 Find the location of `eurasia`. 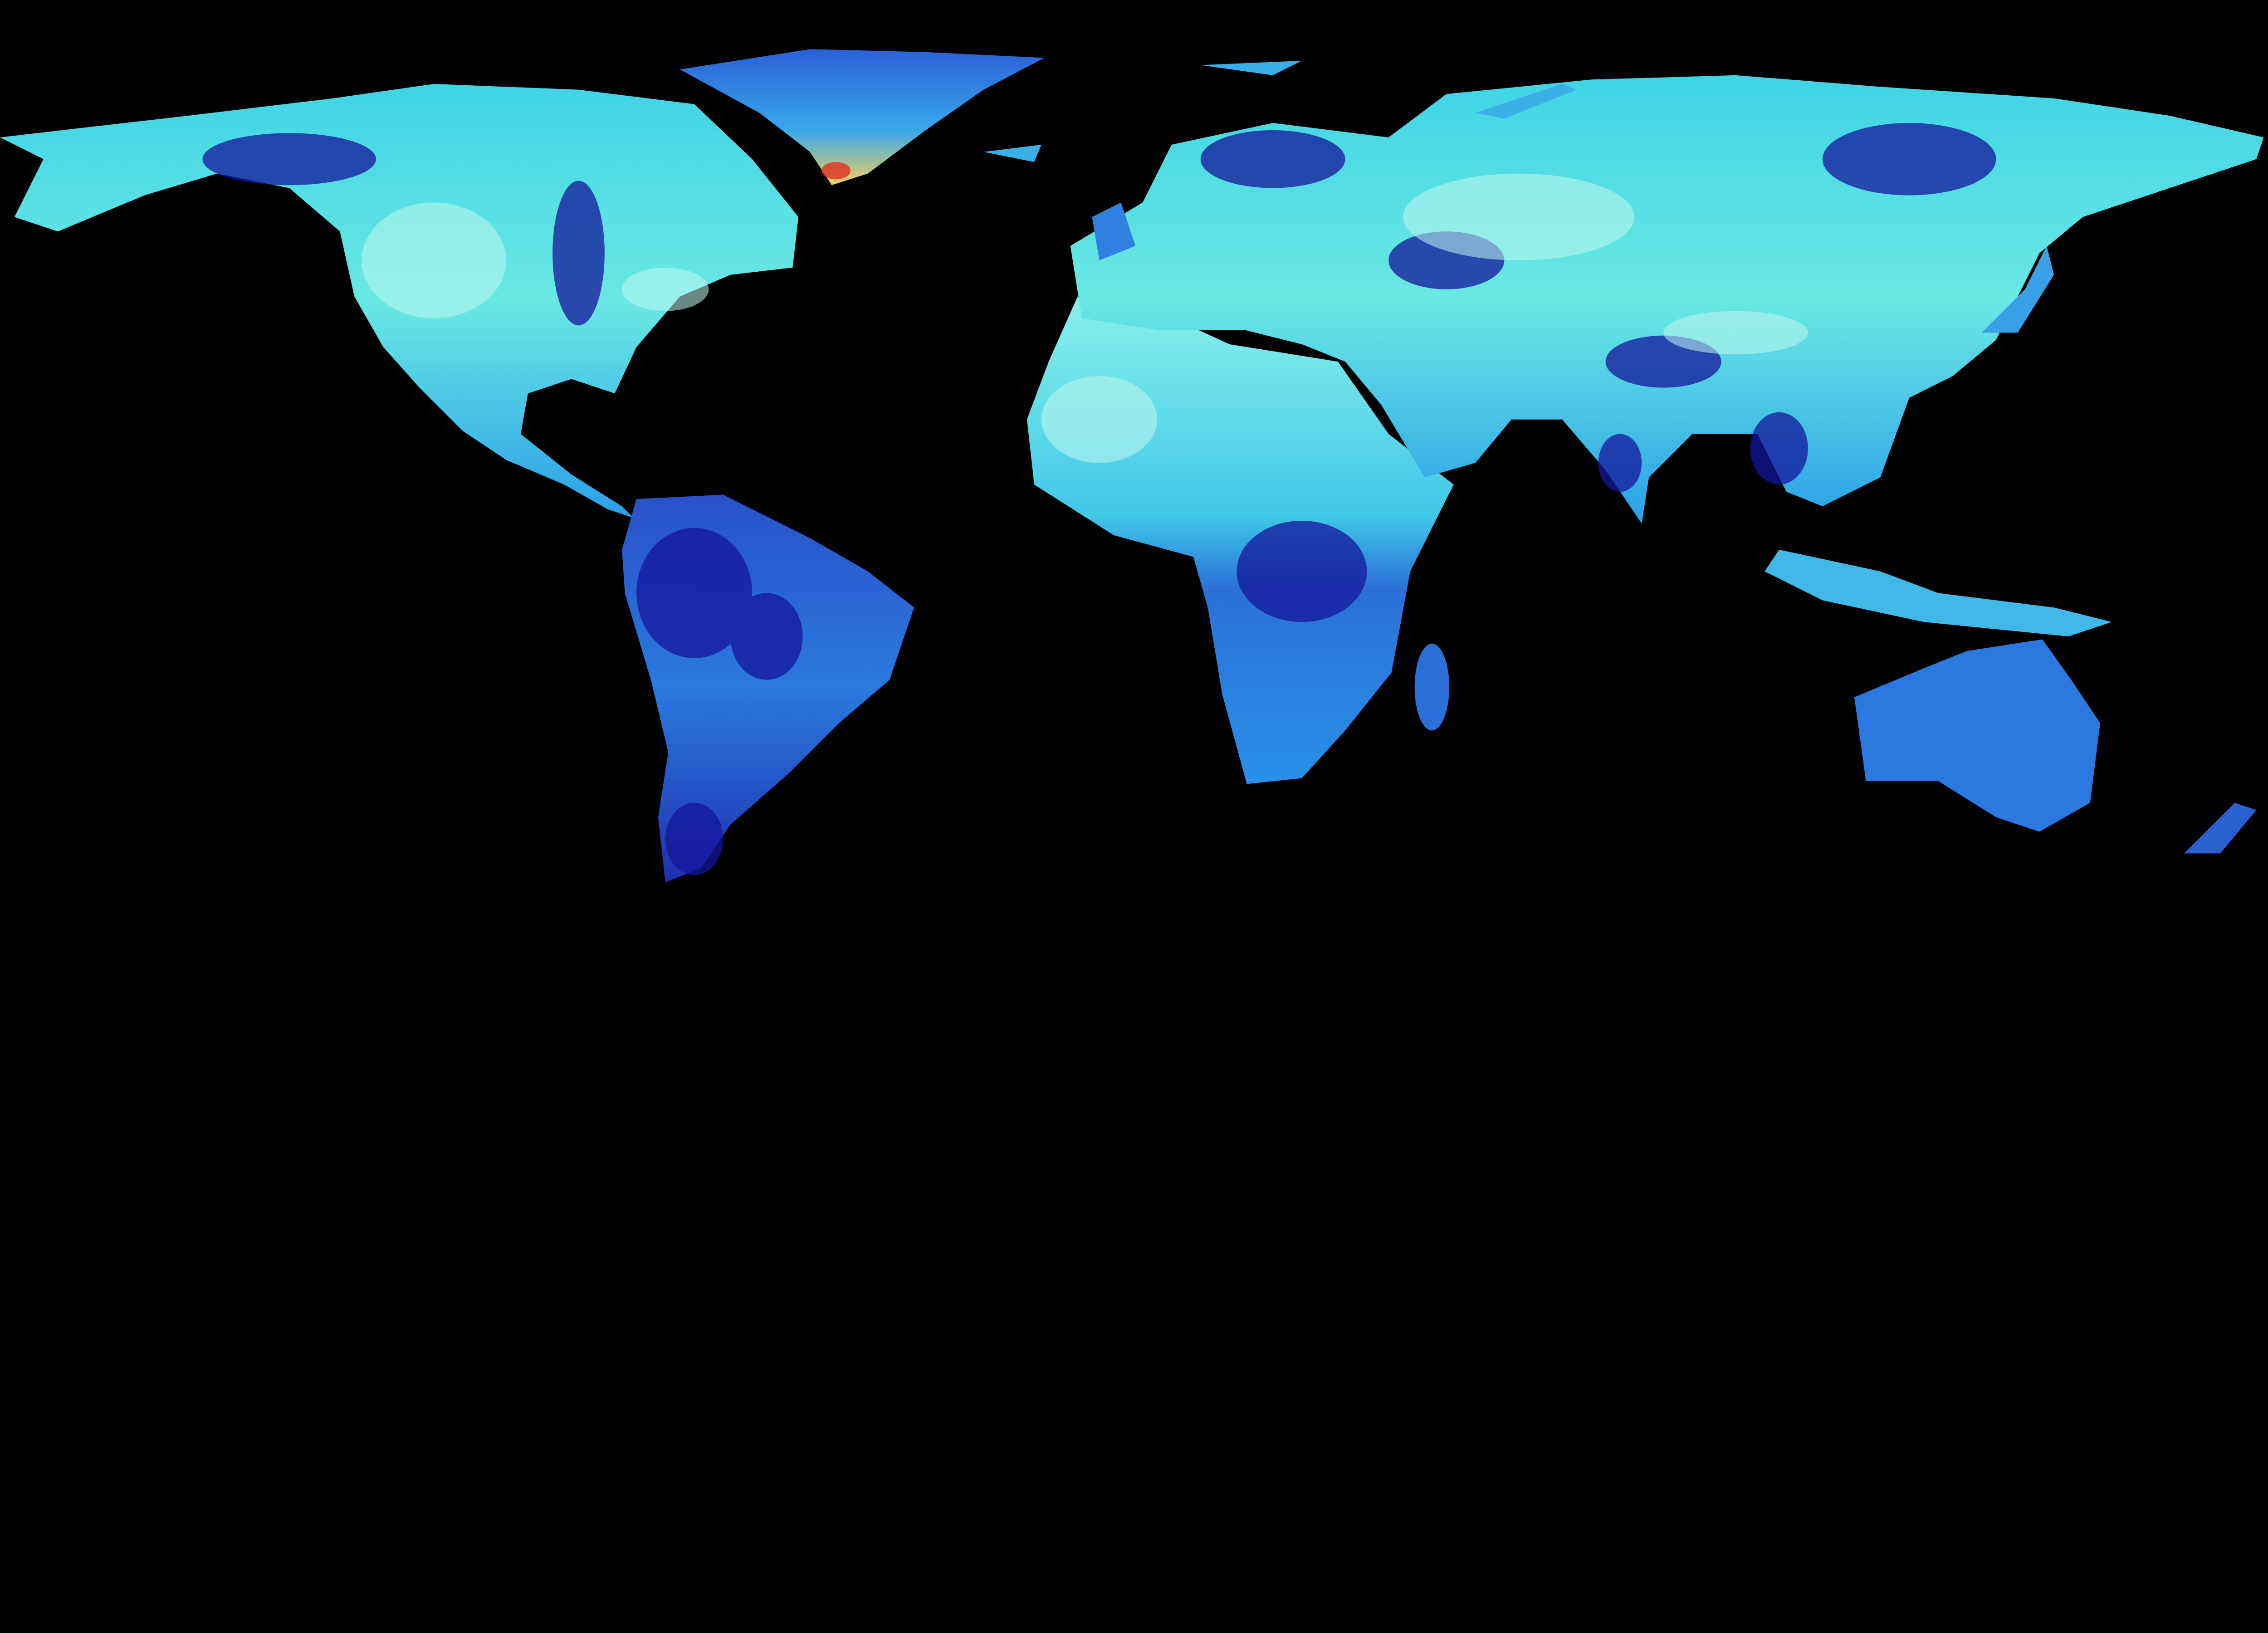

eurasia is located at coordinates (1667, 299).